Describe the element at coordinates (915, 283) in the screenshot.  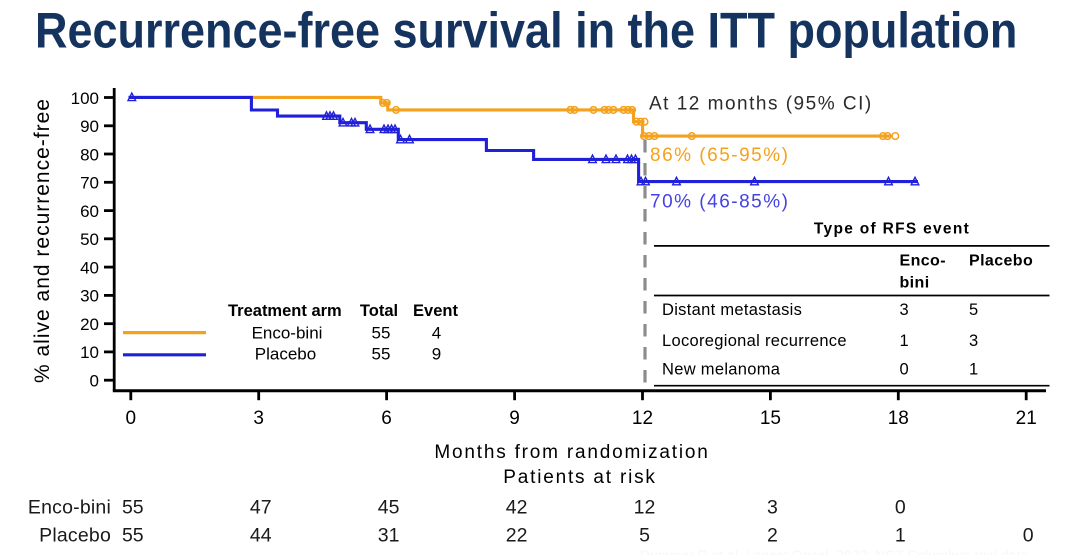
I see `svg-text: bini` at that location.